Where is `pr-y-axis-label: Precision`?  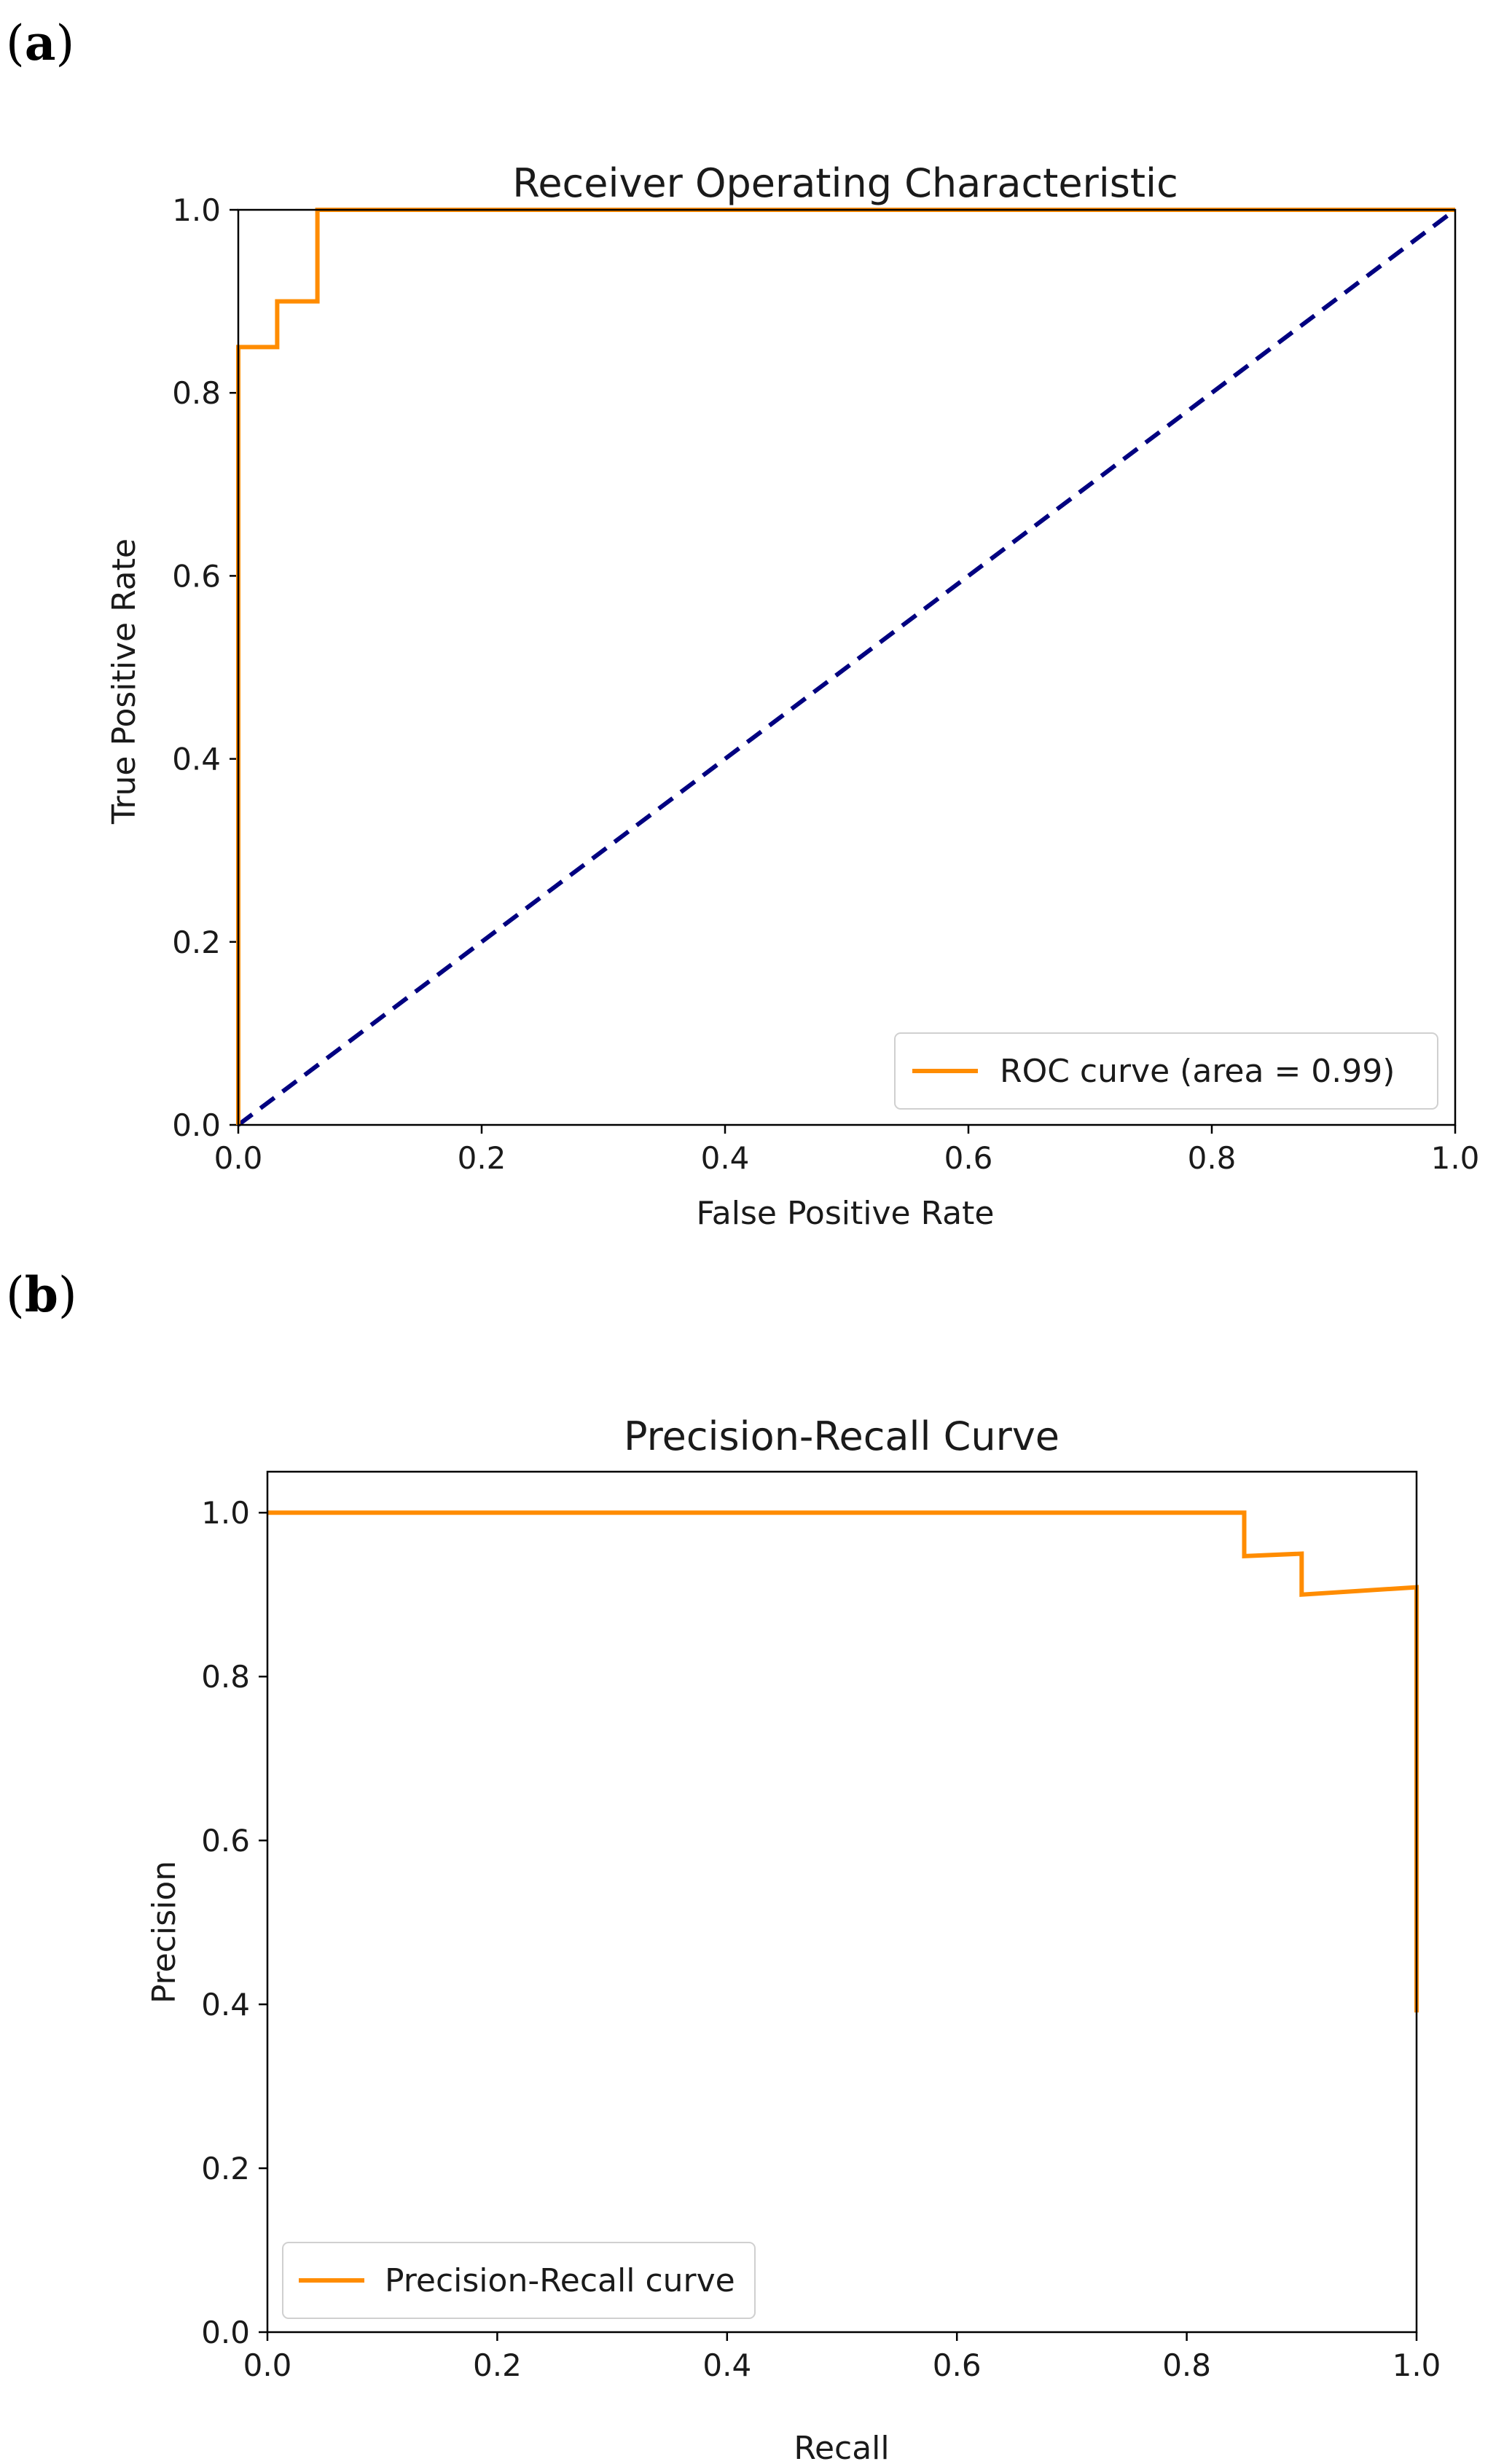 pr-y-axis-label: Precision is located at coordinates (164, 1933).